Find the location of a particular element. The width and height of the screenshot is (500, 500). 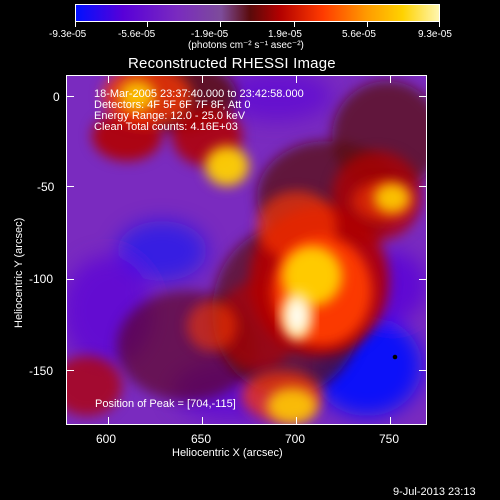

y-tick-0: 0 is located at coordinates (56, 97).